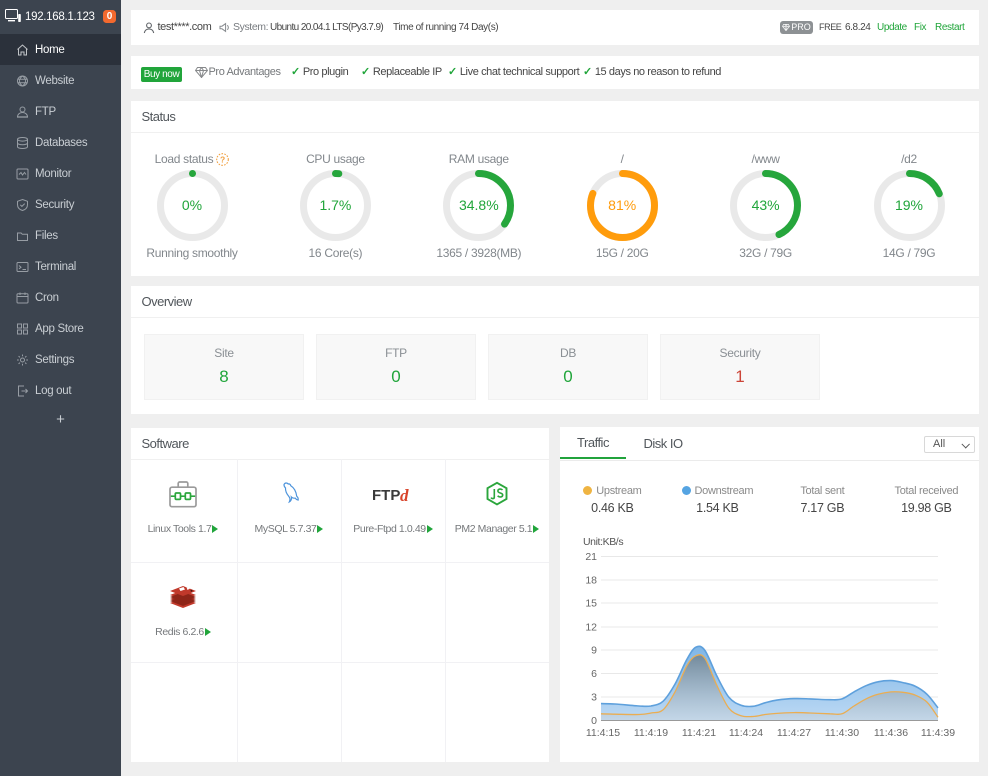 The image size is (988, 776). Describe the element at coordinates (591, 604) in the screenshot. I see `svg-text: 15` at that location.